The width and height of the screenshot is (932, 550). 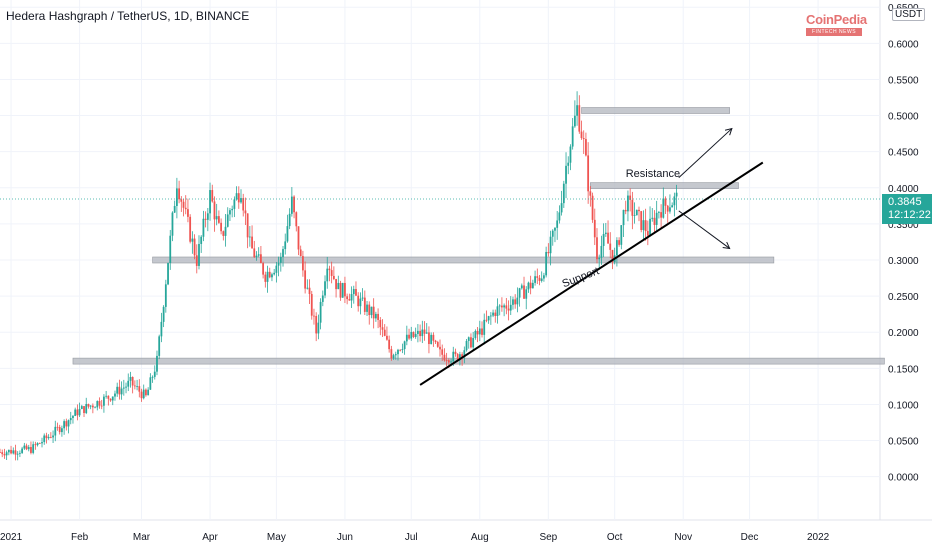 I want to click on price-zone, so click(x=478, y=361).